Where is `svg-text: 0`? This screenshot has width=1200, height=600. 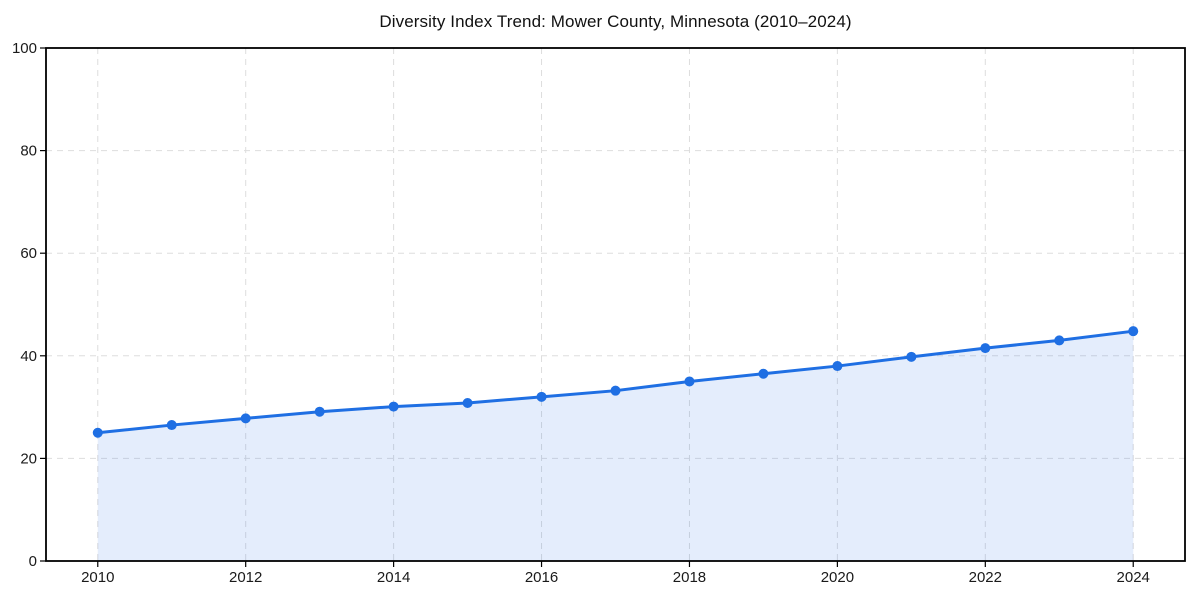 svg-text: 0 is located at coordinates (33, 561).